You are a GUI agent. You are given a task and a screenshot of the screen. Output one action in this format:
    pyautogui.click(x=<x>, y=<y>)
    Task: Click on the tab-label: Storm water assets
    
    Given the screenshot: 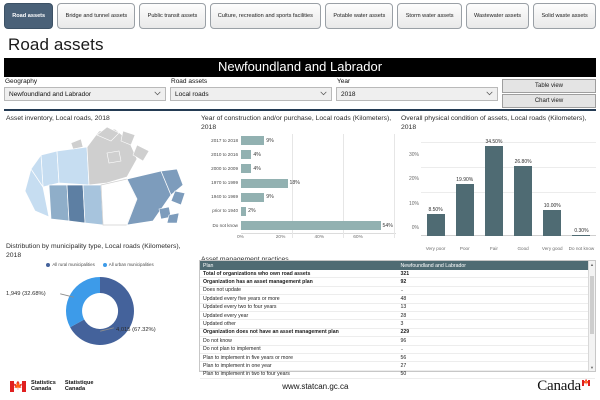 What is the action you would take?
    pyautogui.click(x=429, y=15)
    